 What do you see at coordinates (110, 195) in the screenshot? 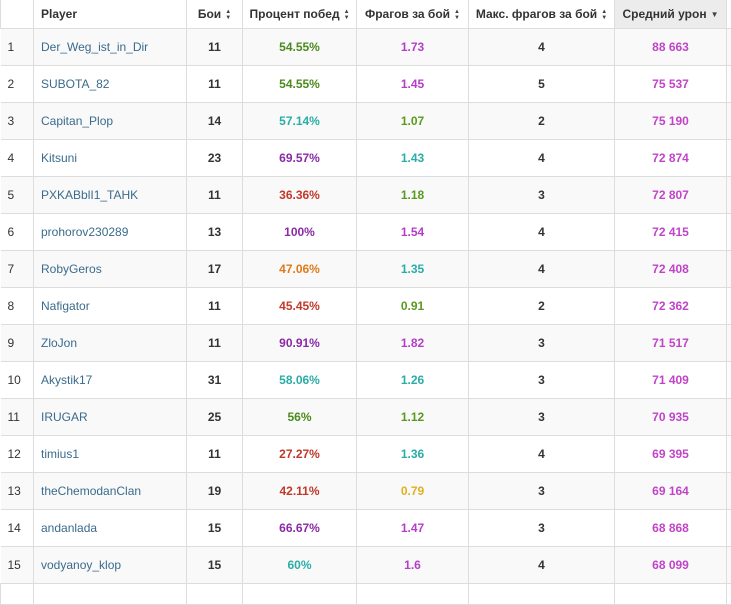
I see `player-name-link: PXKABblI1_TAHK` at bounding box center [110, 195].